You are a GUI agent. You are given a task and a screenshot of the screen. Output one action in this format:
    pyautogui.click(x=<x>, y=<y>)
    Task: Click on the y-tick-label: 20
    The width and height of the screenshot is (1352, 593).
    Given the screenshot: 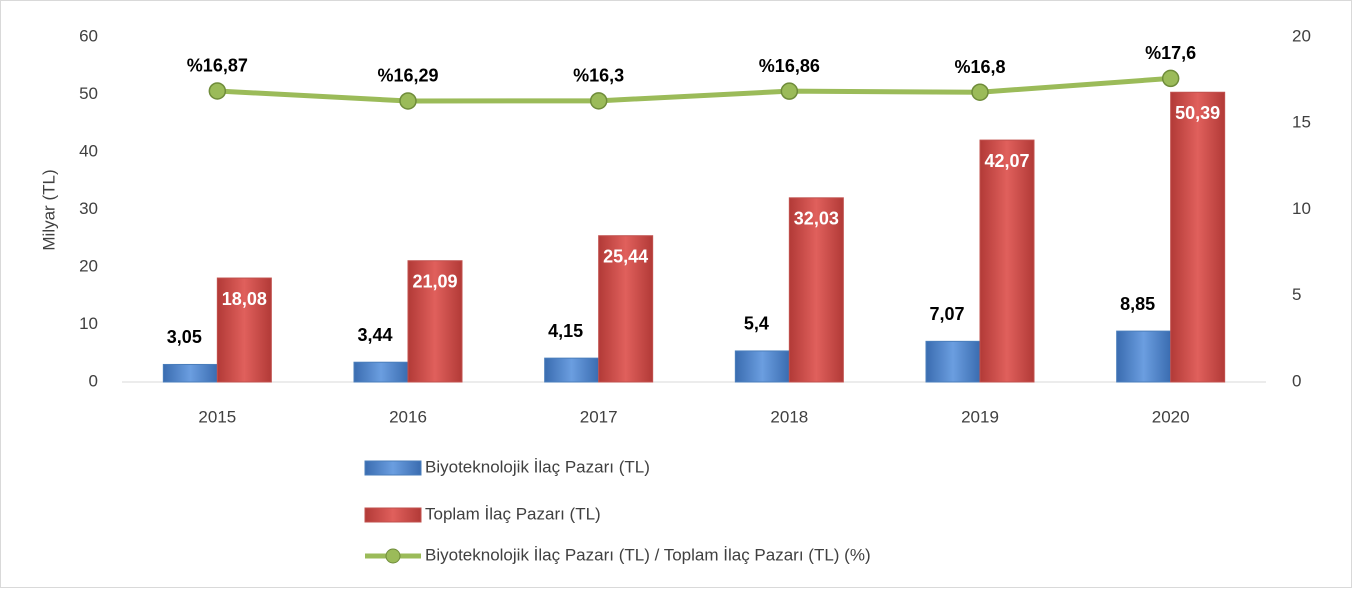 What is the action you would take?
    pyautogui.click(x=88, y=265)
    